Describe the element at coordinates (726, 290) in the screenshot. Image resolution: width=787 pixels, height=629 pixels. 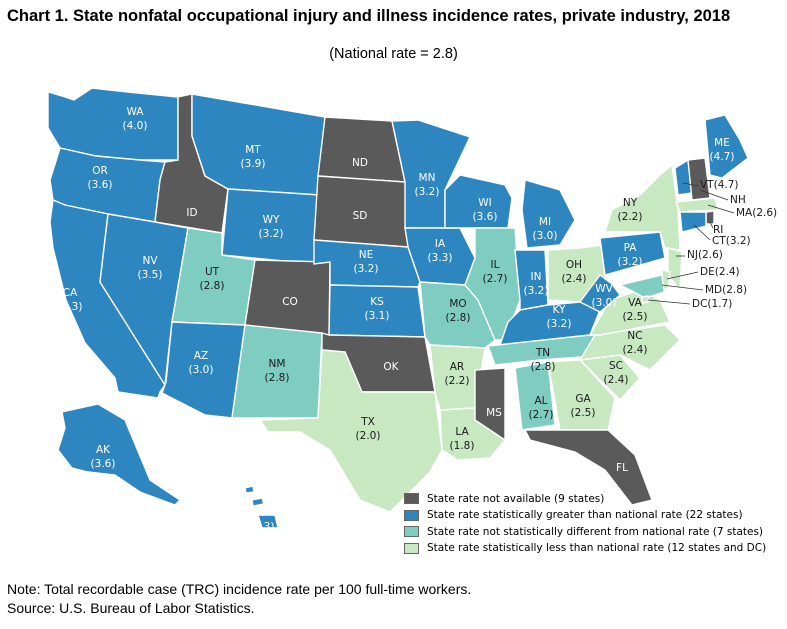
I see `state-label-md: MD(2.8)` at that location.